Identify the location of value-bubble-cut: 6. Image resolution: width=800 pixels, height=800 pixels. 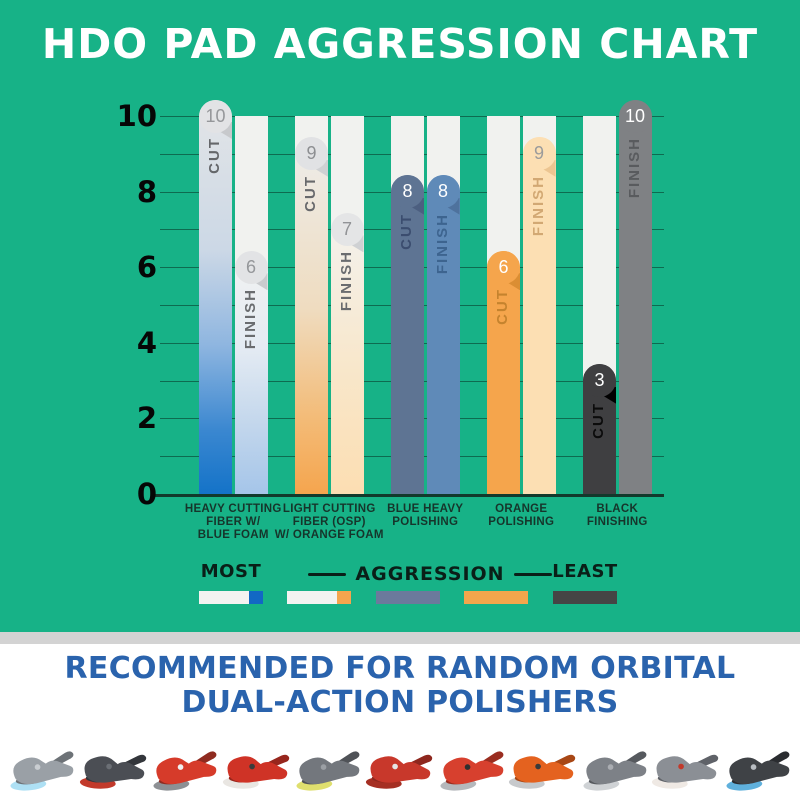
(503, 267).